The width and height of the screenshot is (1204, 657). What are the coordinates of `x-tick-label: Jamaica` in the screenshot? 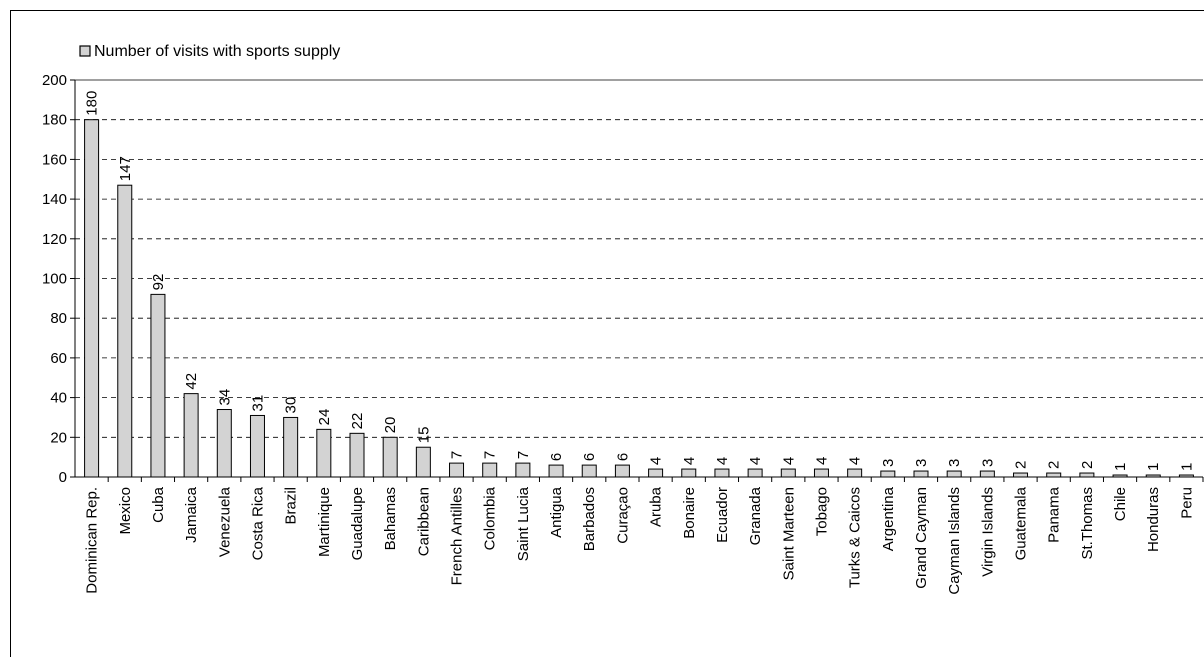 It's located at (191, 514).